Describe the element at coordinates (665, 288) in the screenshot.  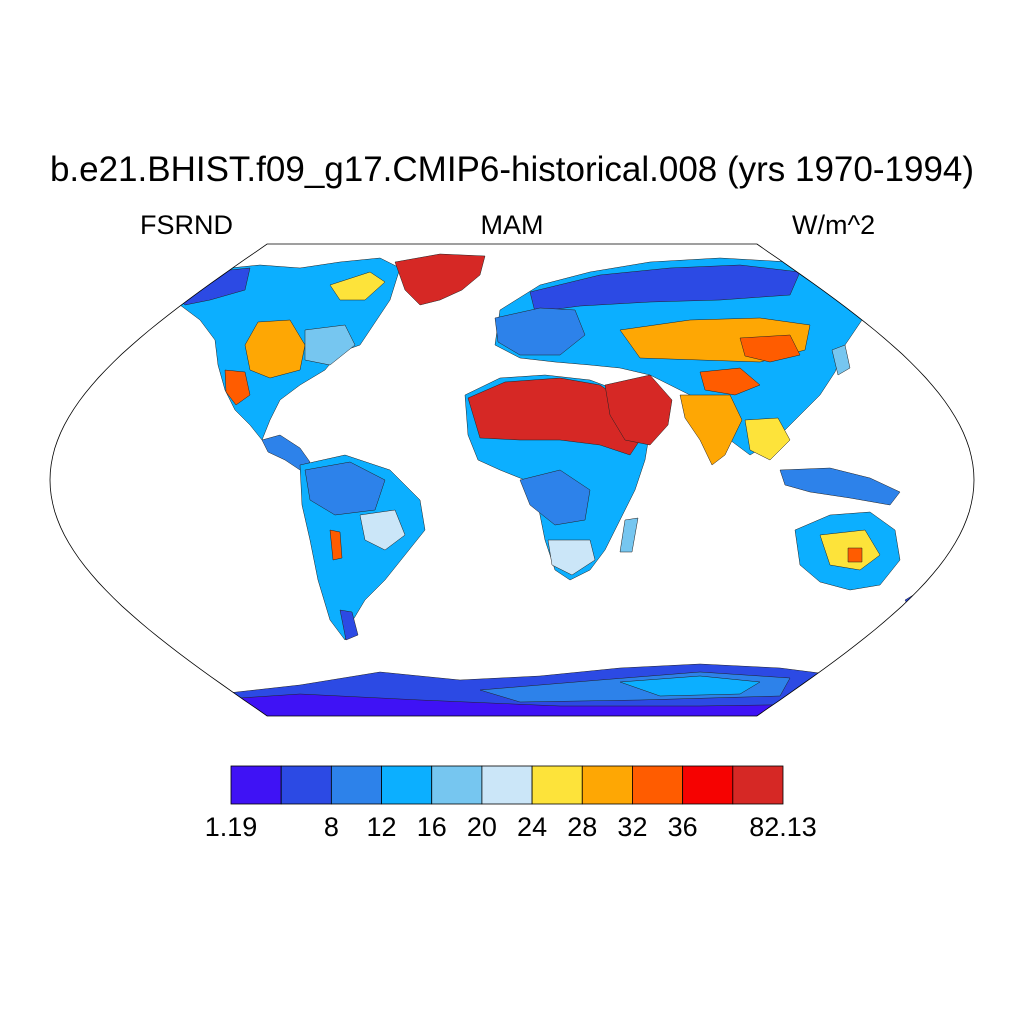
I see `siberia-low` at that location.